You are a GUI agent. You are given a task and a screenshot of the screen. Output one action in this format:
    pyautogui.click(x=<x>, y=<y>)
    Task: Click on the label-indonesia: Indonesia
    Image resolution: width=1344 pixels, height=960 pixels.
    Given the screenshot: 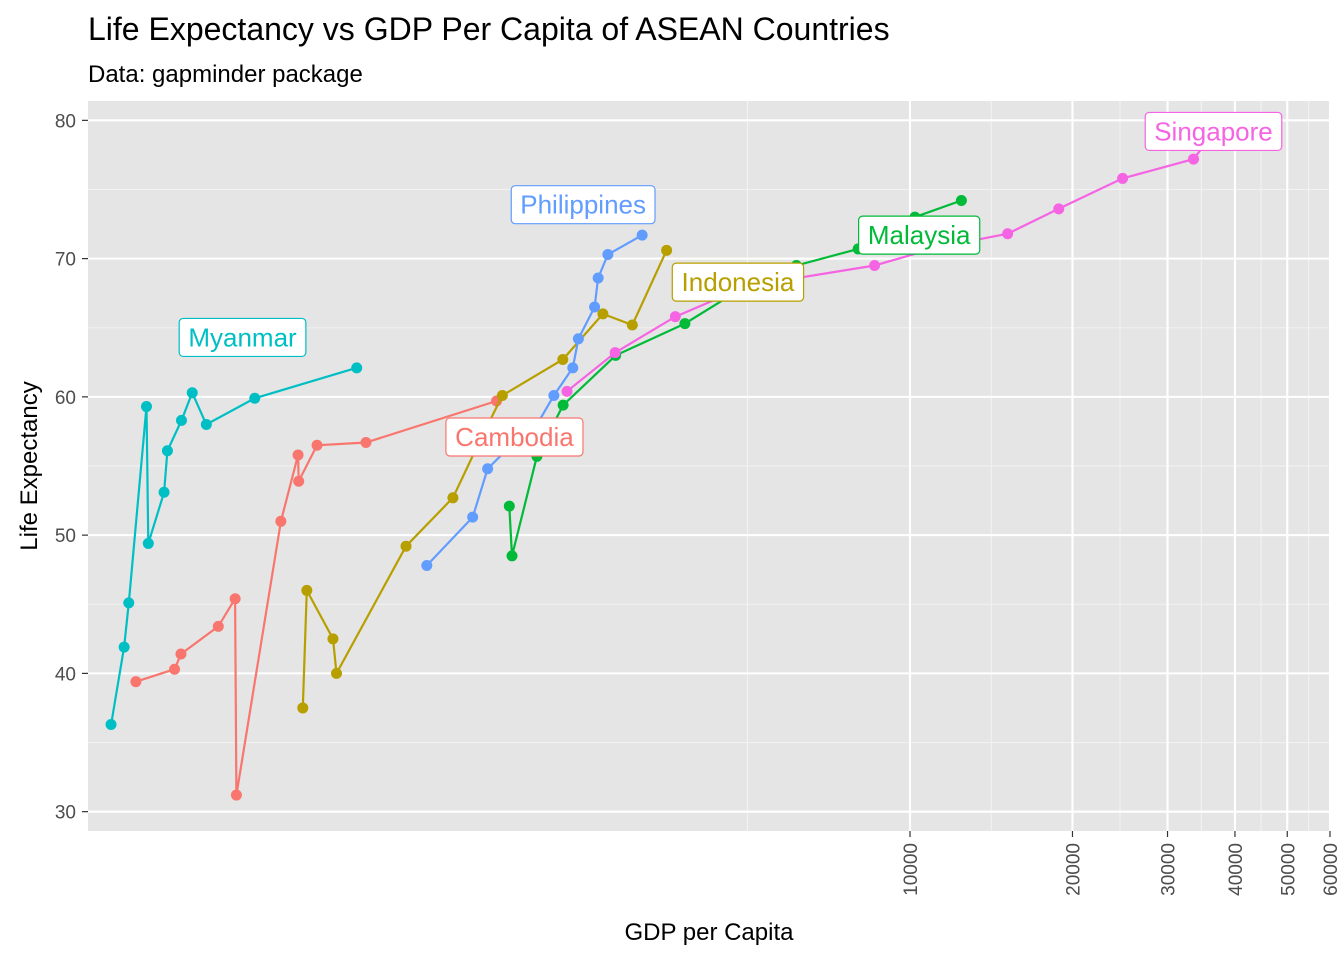 What is the action you would take?
    pyautogui.click(x=738, y=282)
    